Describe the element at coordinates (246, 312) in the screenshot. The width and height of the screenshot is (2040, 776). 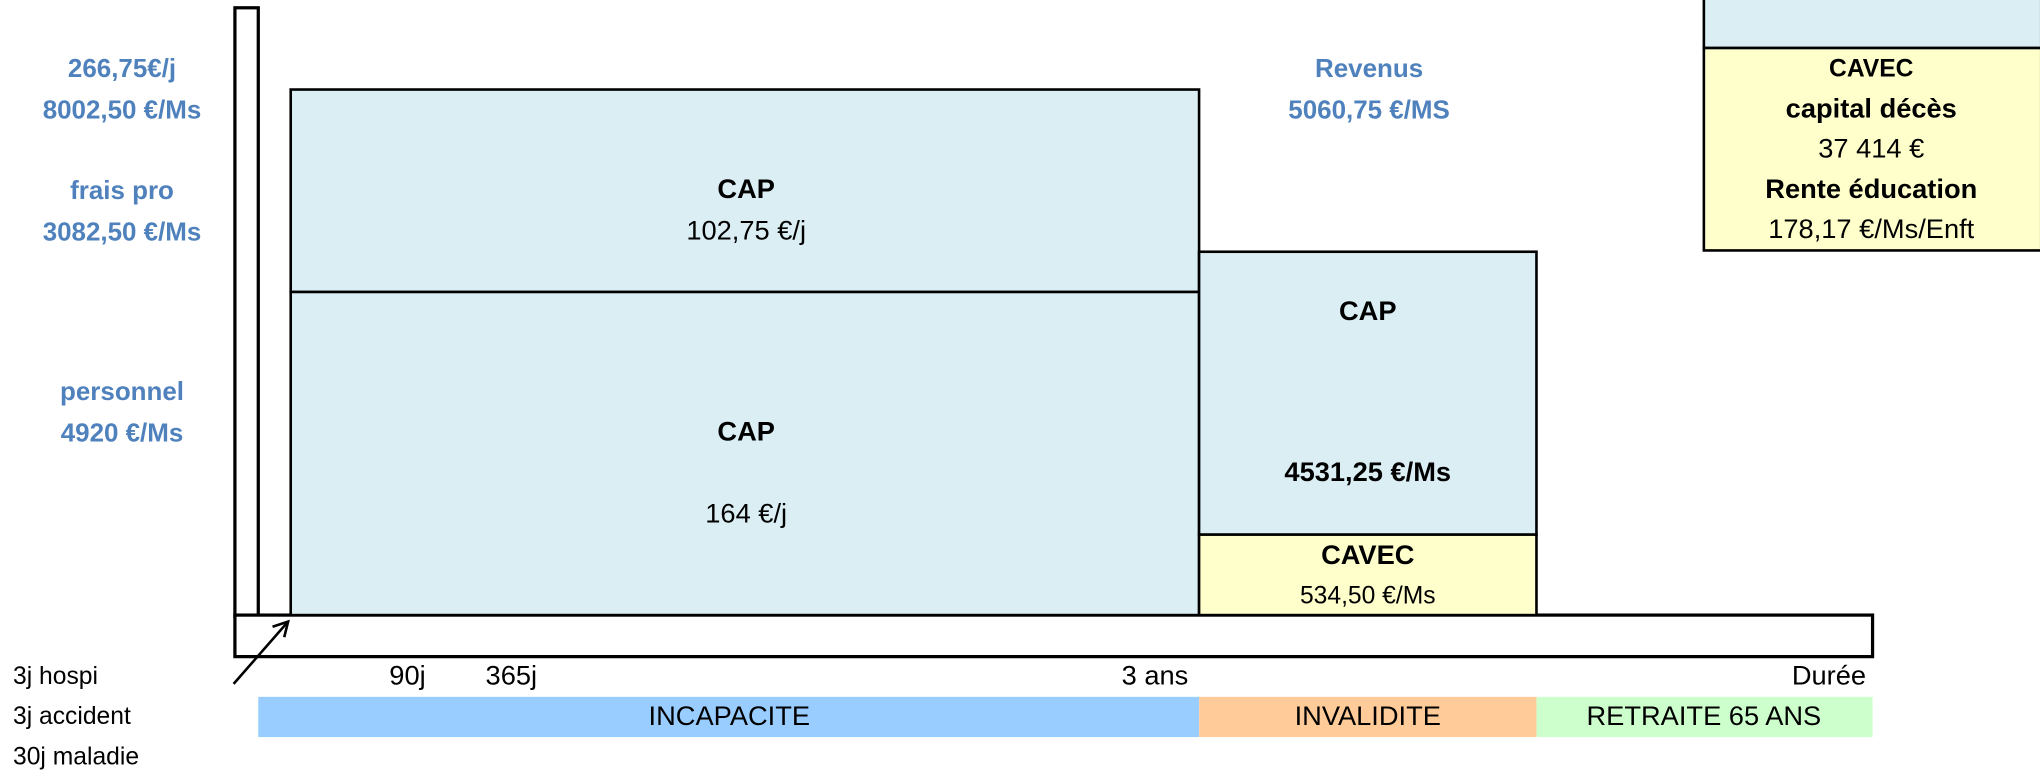
I see `vertical-axis` at that location.